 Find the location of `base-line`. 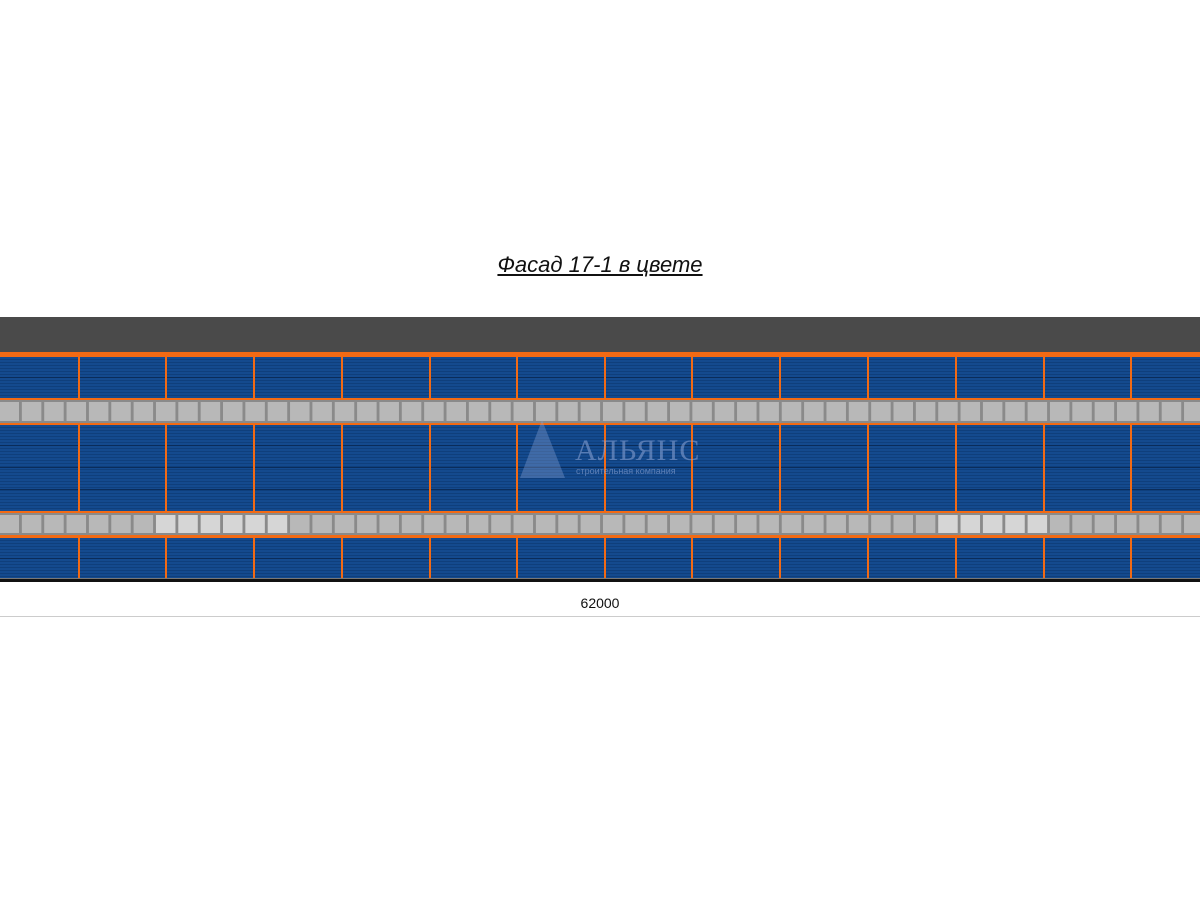

base-line is located at coordinates (600, 578).